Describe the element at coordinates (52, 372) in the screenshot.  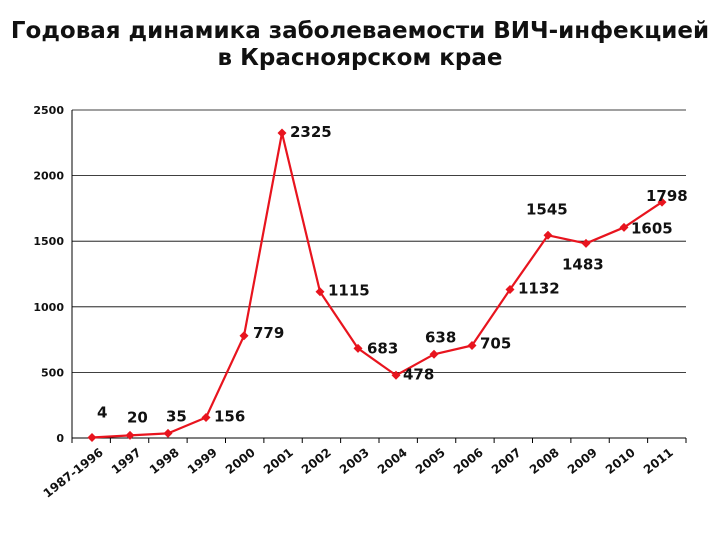
I see `y-tick-label-500: 500` at that location.